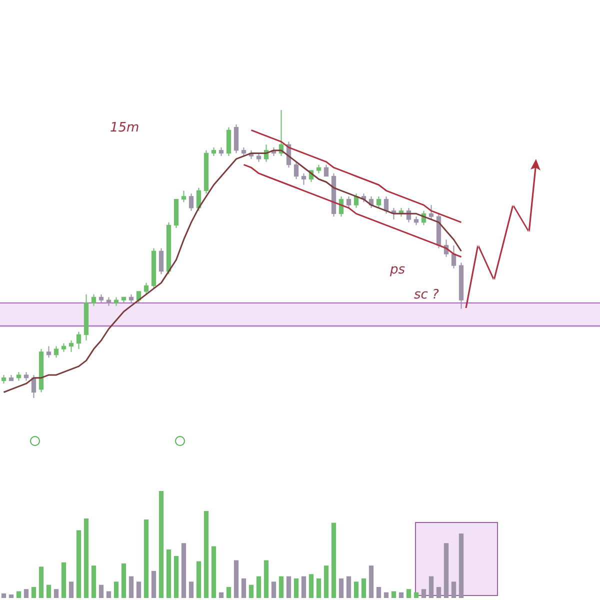  What do you see at coordinates (397, 270) in the screenshot?
I see `annotation: ps` at bounding box center [397, 270].